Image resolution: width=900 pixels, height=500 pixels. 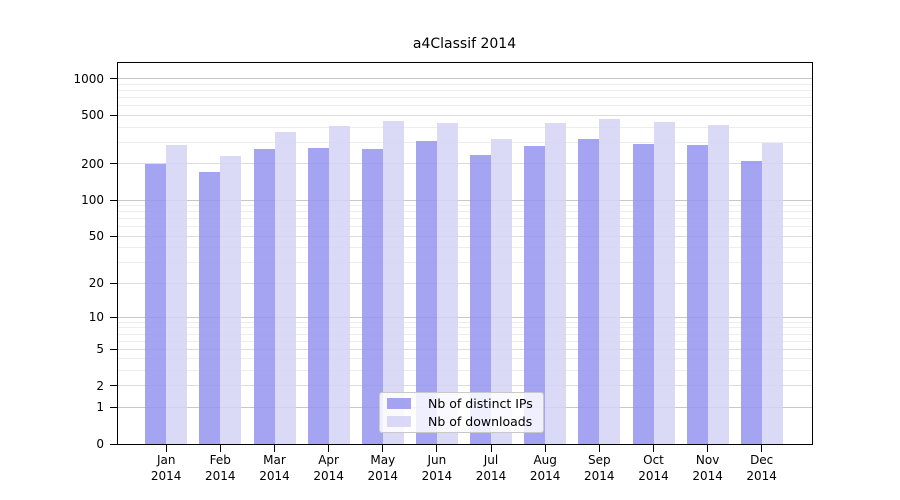 I want to click on x-tick-year-sep: 2014, so click(x=599, y=476).